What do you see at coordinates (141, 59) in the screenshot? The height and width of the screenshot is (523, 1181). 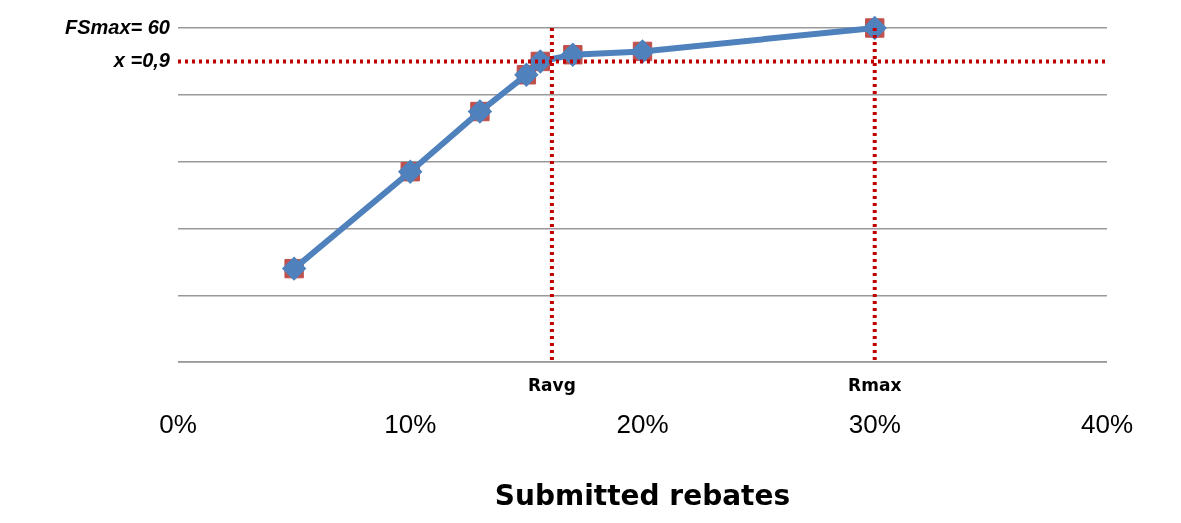 I see `ref-line-label: x =0,9` at bounding box center [141, 59].